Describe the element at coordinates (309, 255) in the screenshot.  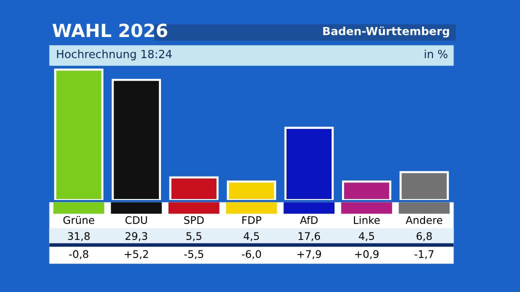
I see `text: +7,9` at that location.